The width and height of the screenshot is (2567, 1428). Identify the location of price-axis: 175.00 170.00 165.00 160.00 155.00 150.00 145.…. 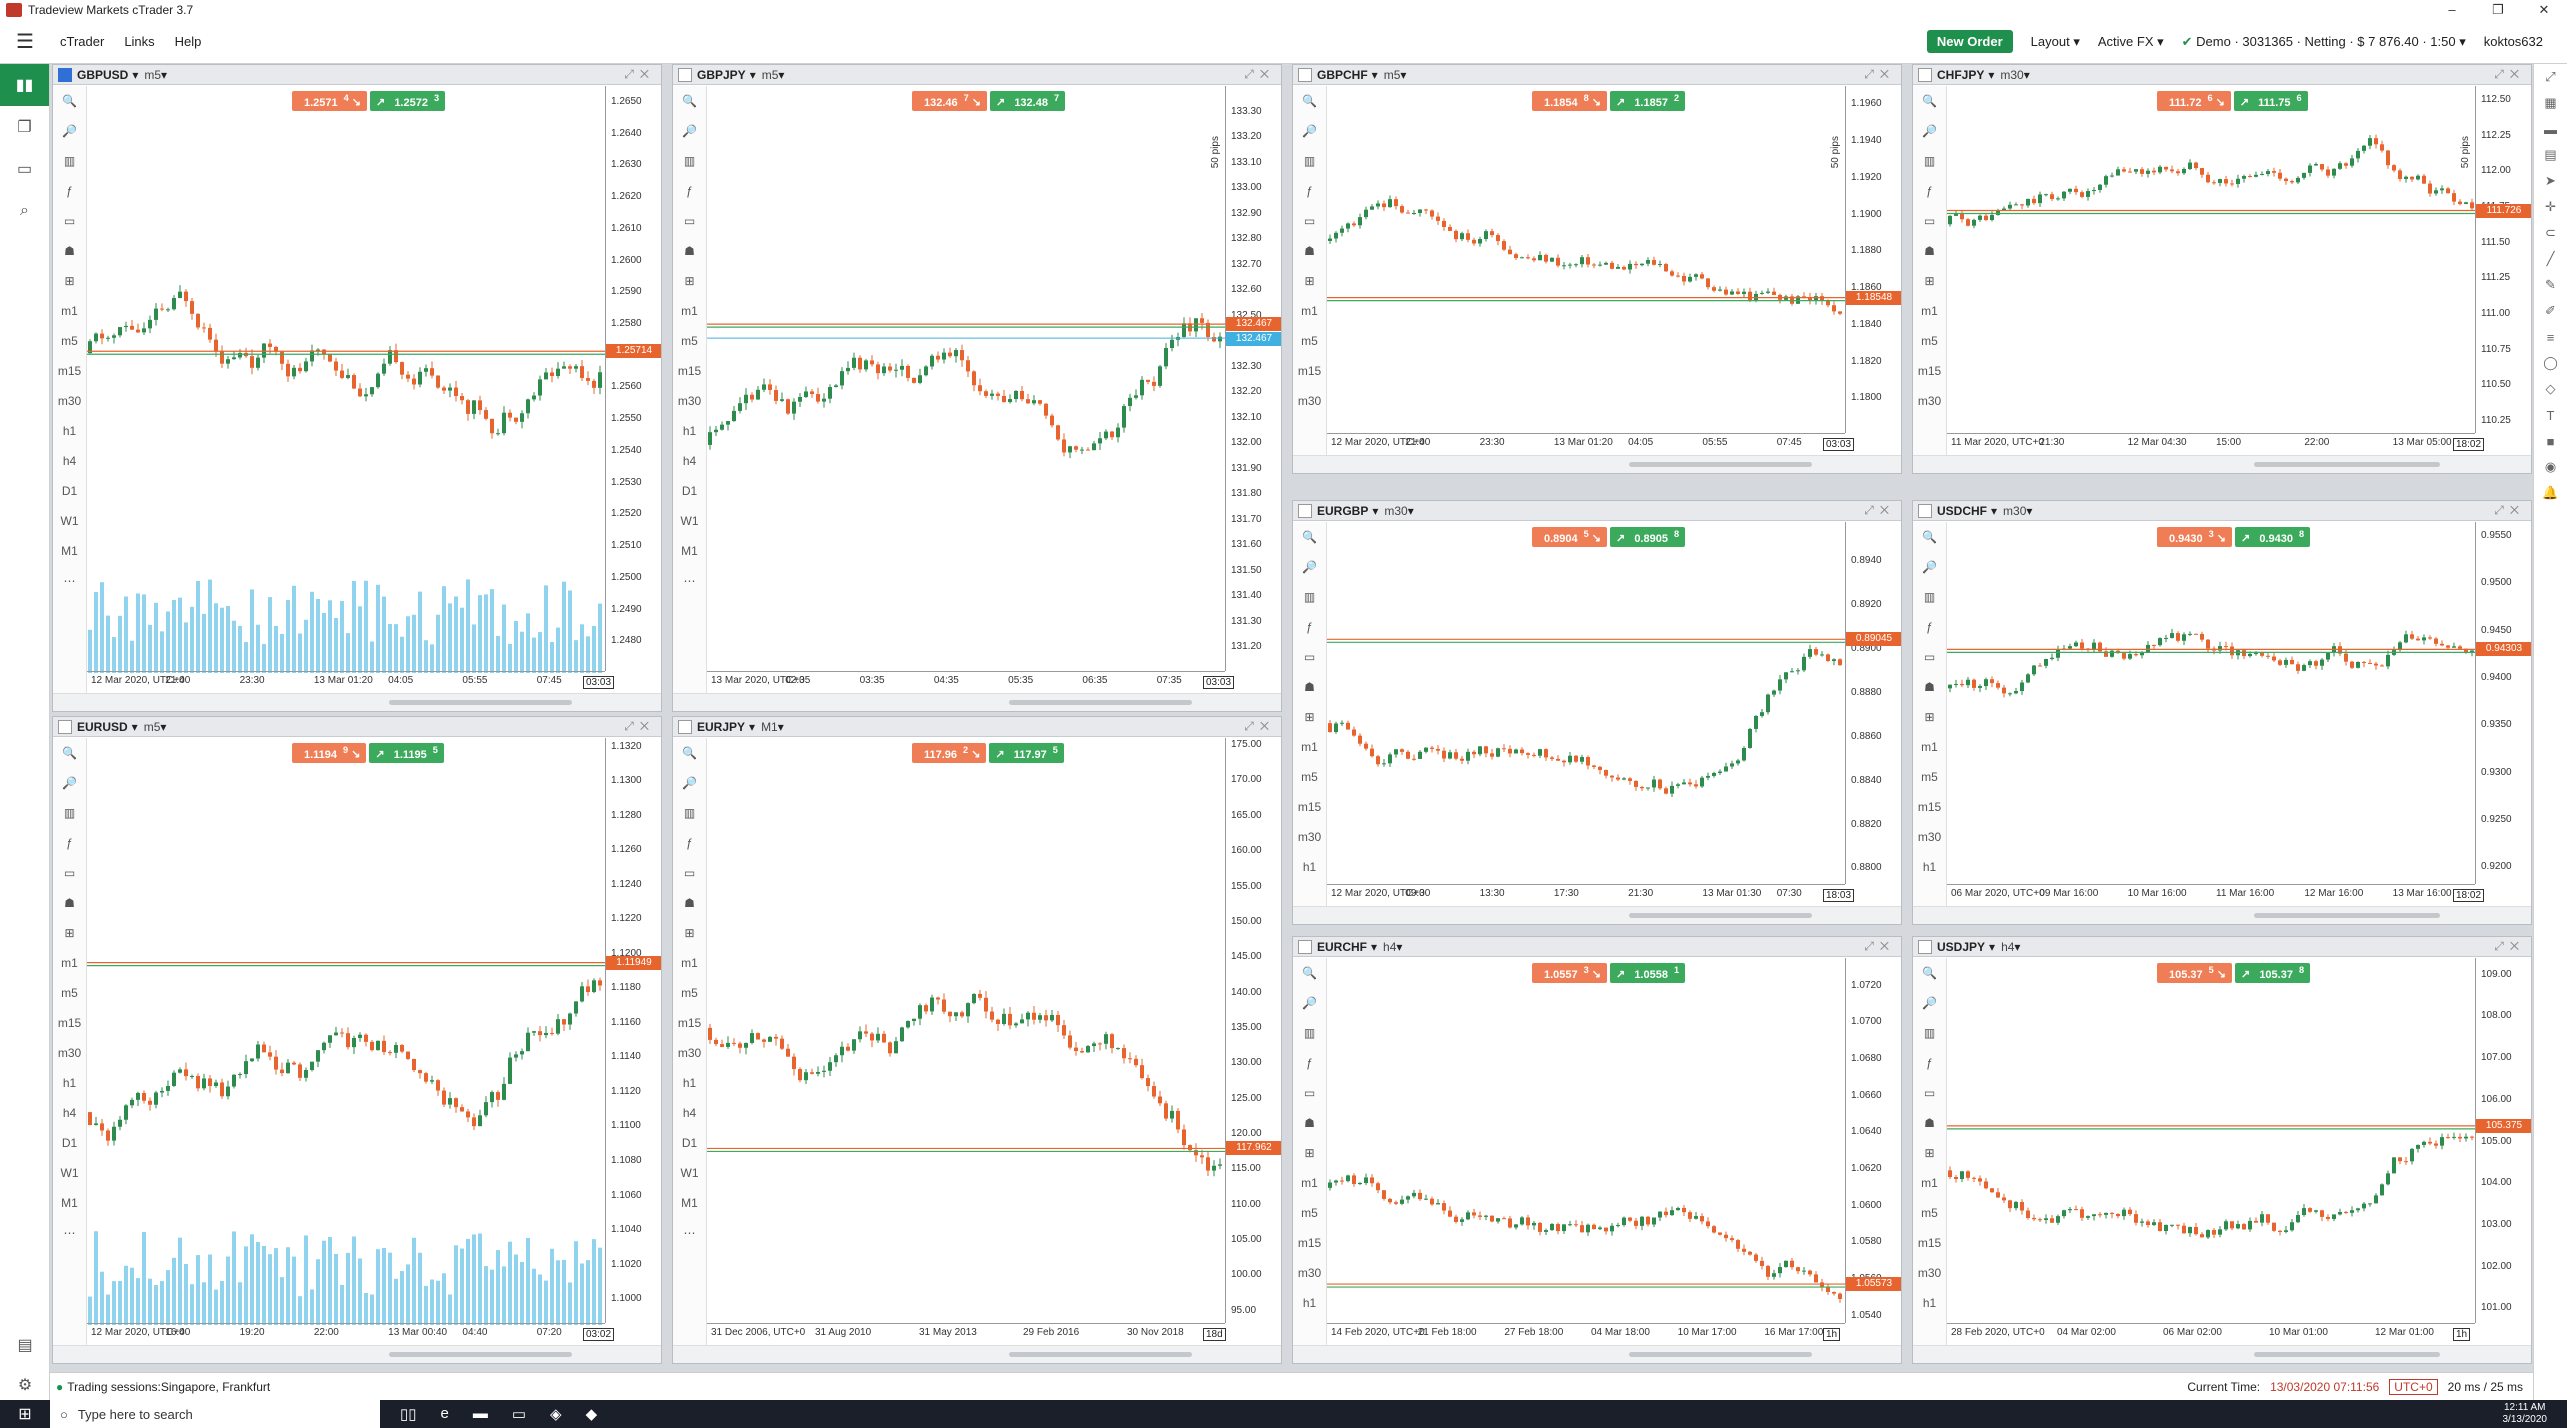
(1253, 1030).